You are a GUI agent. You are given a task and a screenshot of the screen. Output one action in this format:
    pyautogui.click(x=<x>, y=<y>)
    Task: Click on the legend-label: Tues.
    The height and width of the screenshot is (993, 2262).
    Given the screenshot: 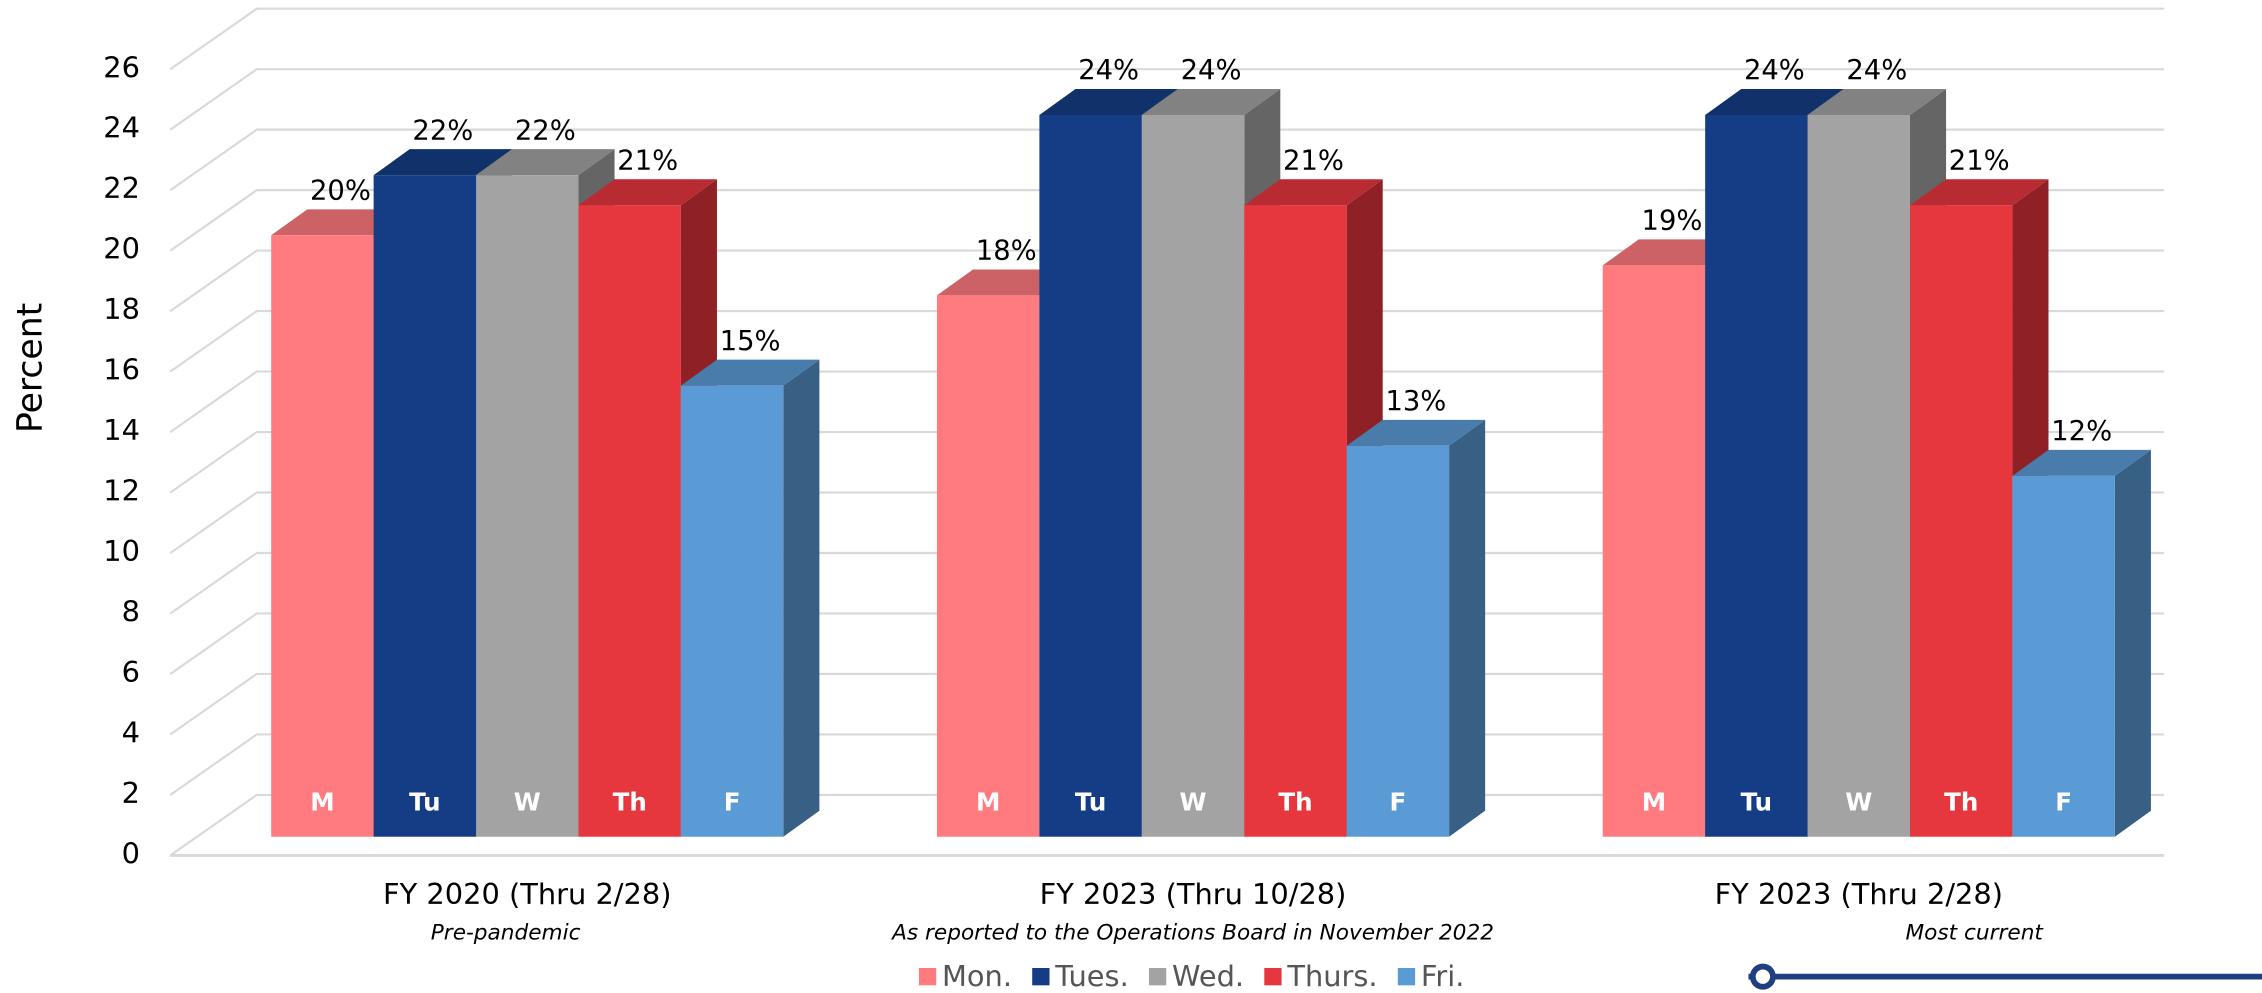 What is the action you would take?
    pyautogui.click(x=1091, y=976)
    